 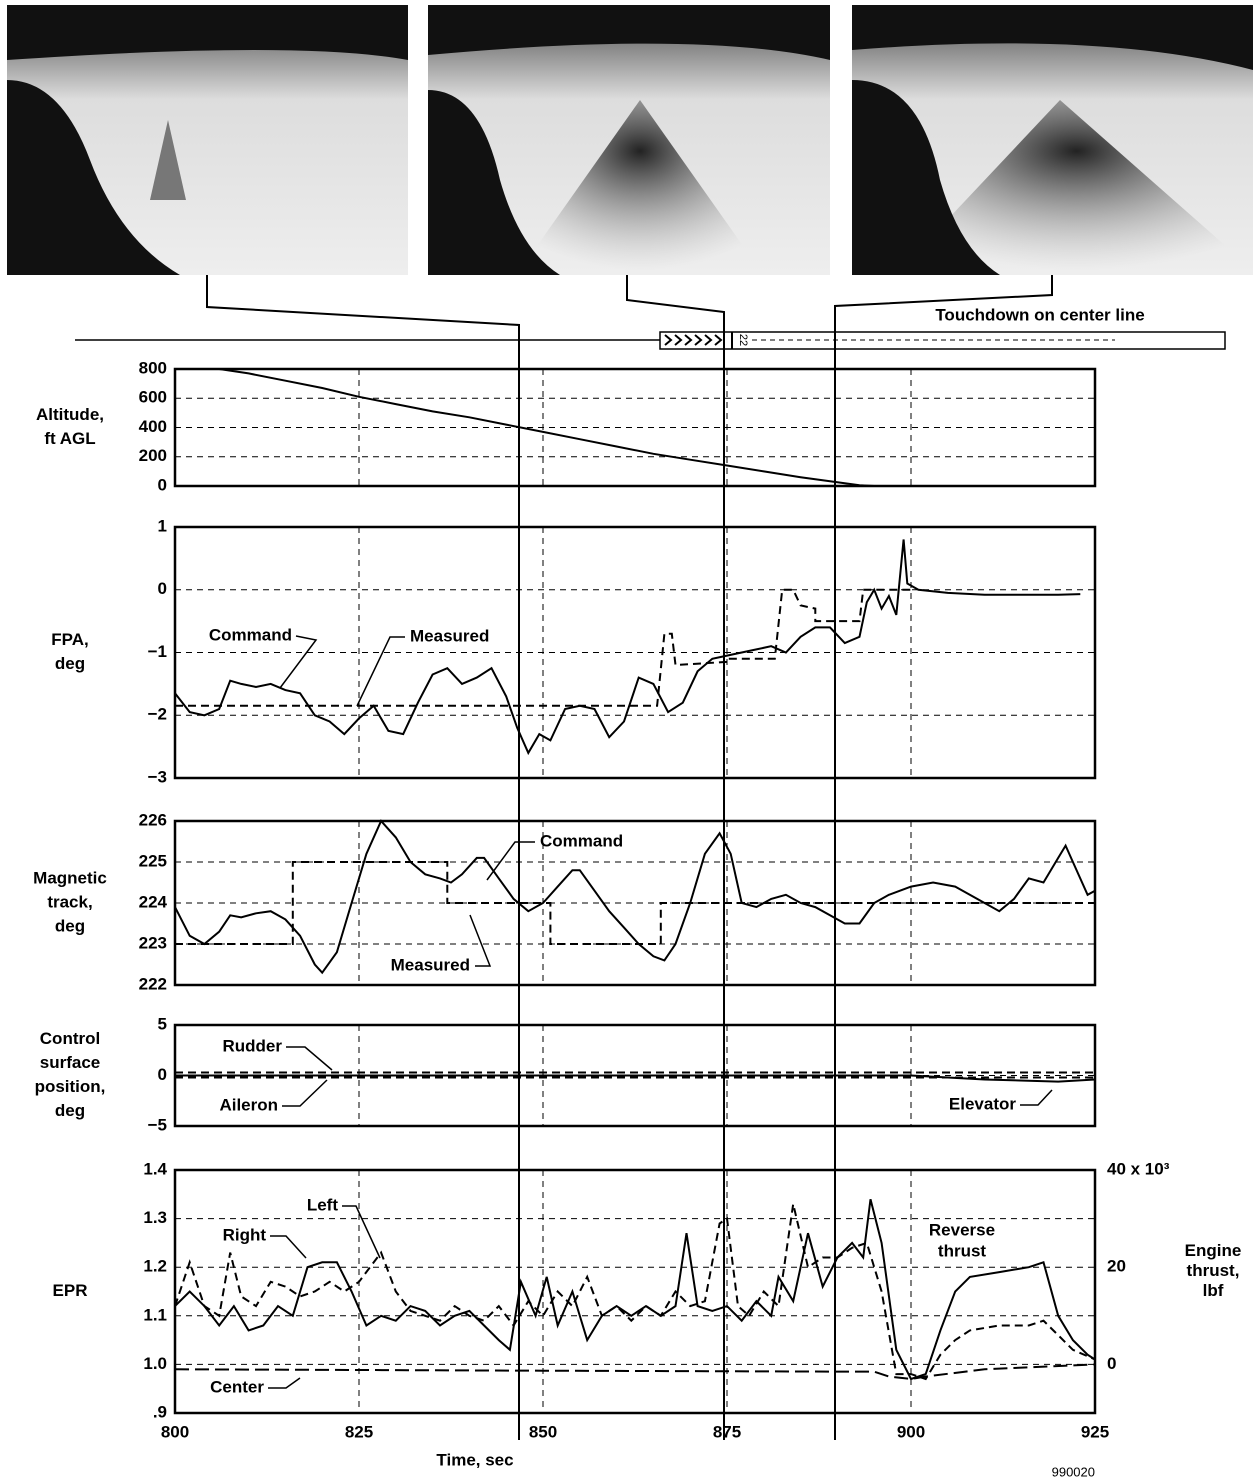 I want to click on runway-annotation: Touchdown on center line, so click(x=1039, y=314).